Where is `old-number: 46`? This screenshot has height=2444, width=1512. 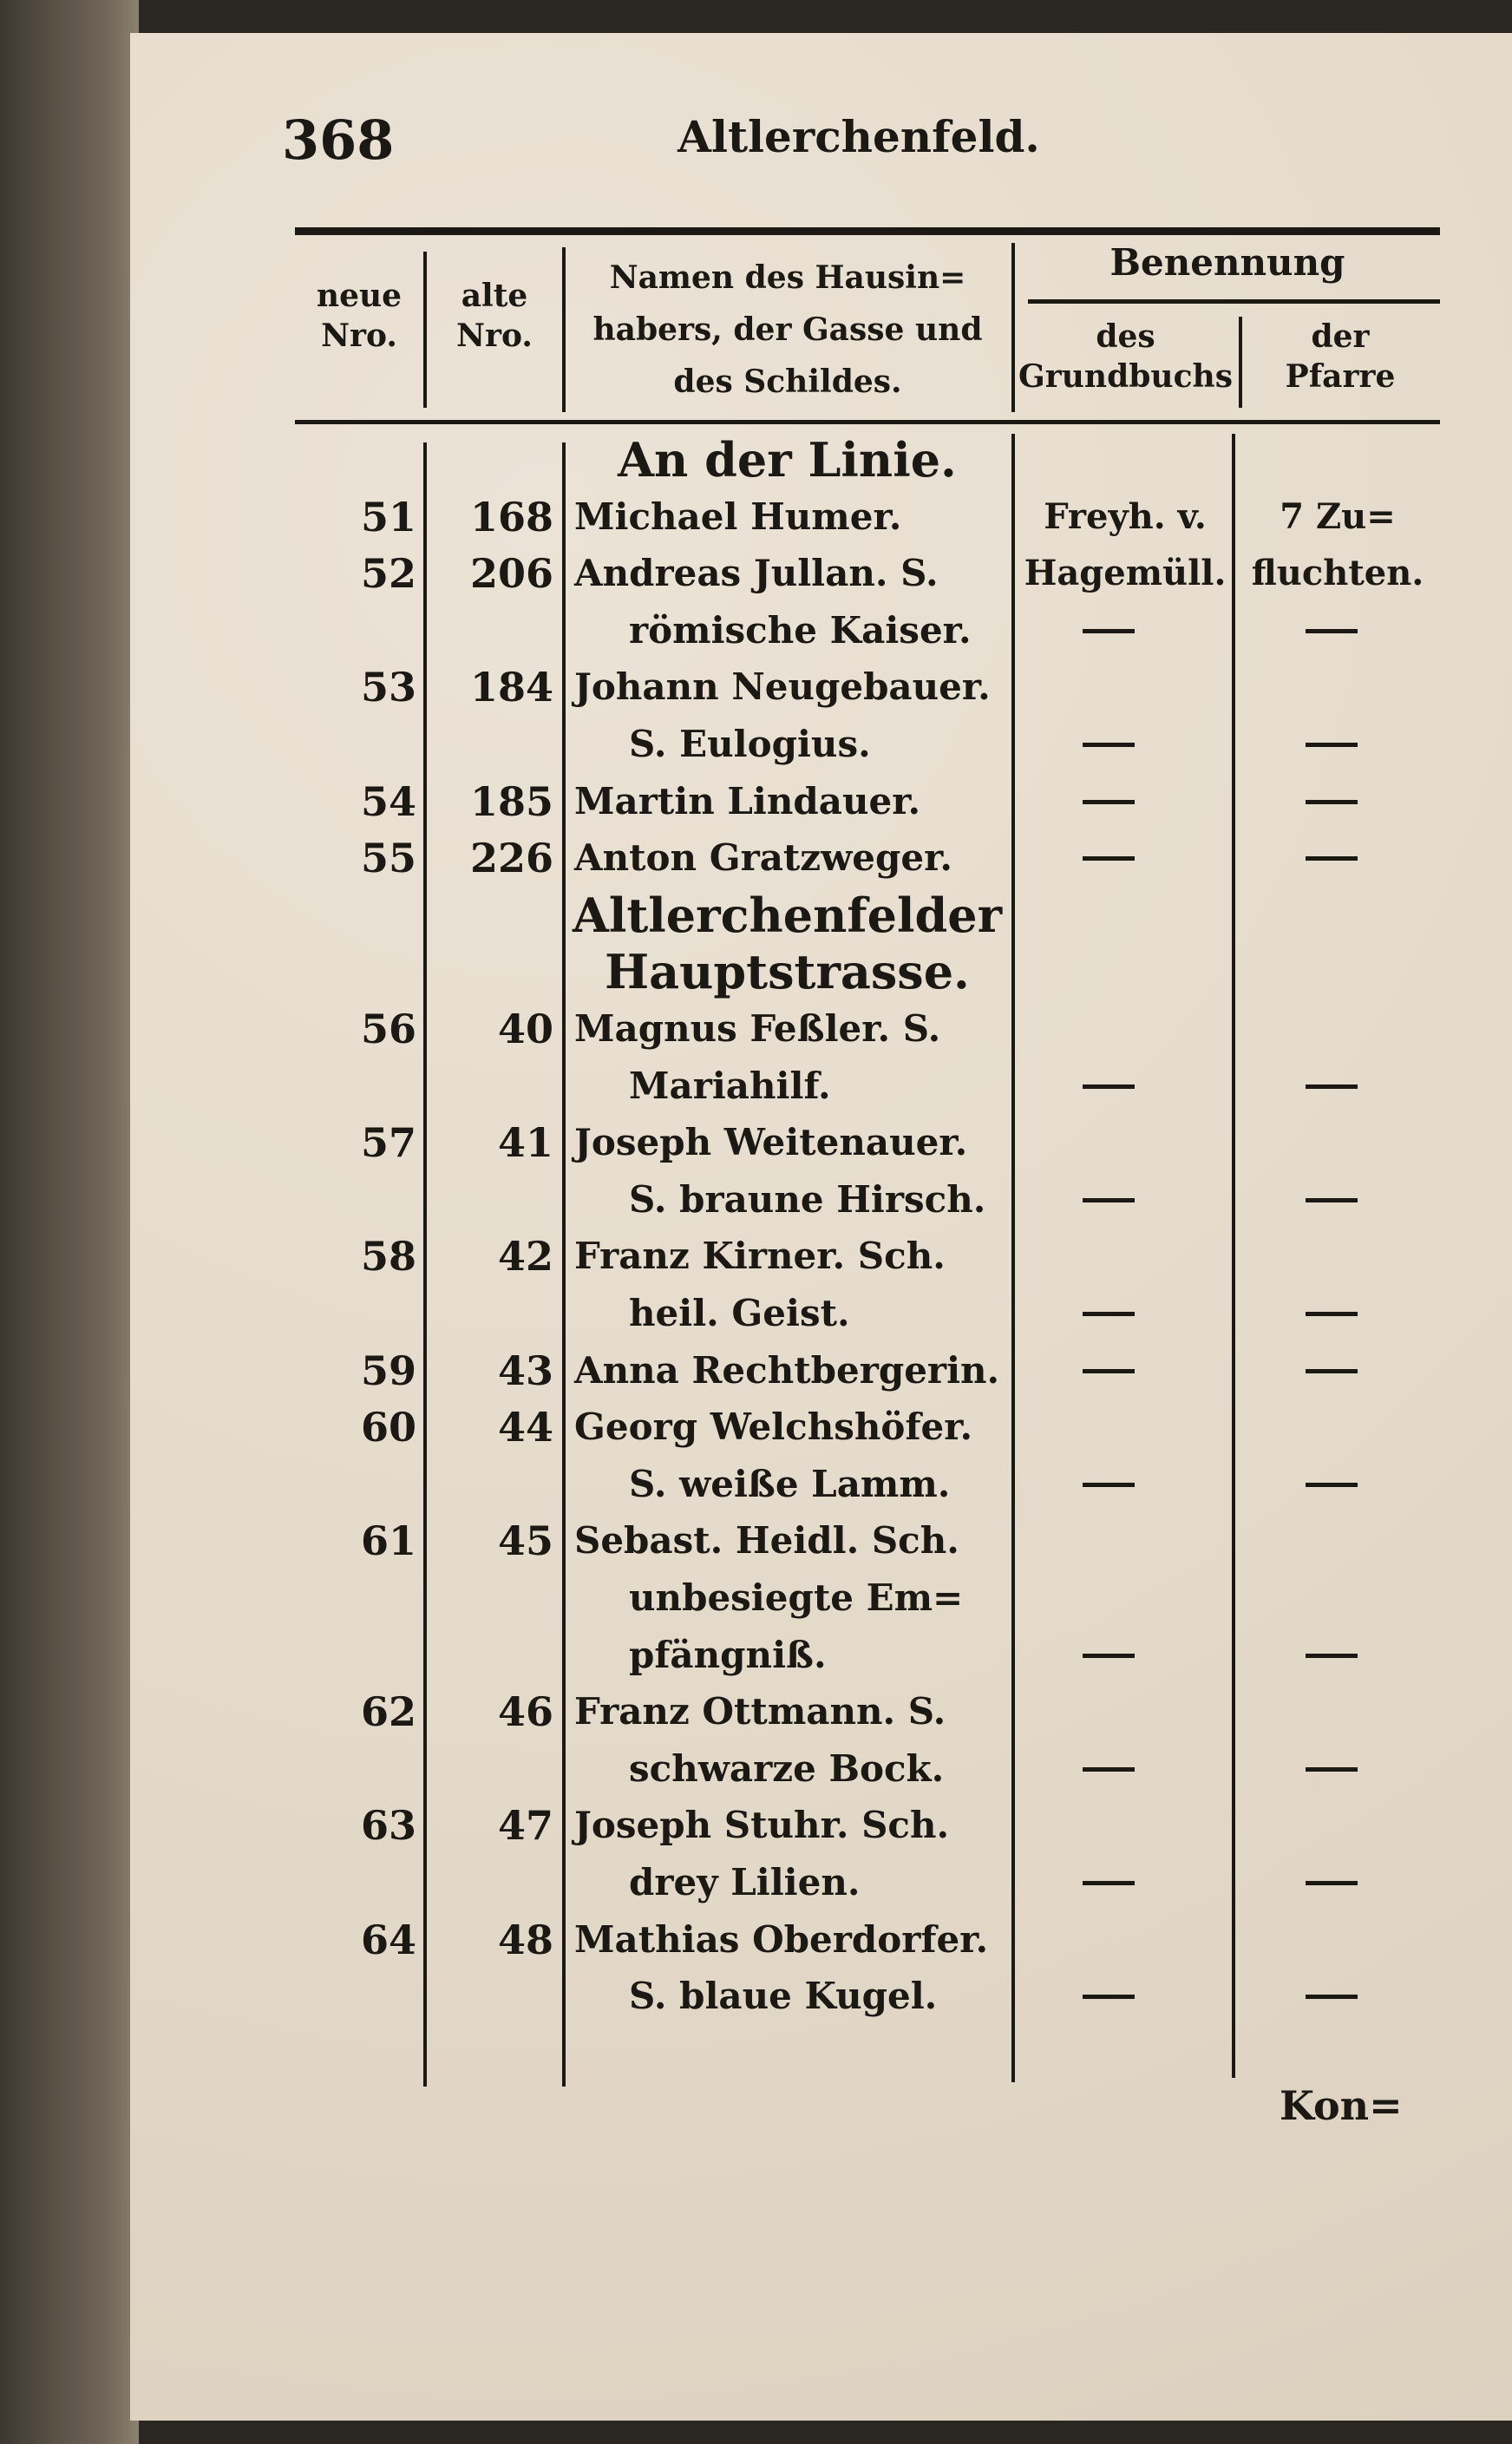
old-number: 46 is located at coordinates (525, 1712).